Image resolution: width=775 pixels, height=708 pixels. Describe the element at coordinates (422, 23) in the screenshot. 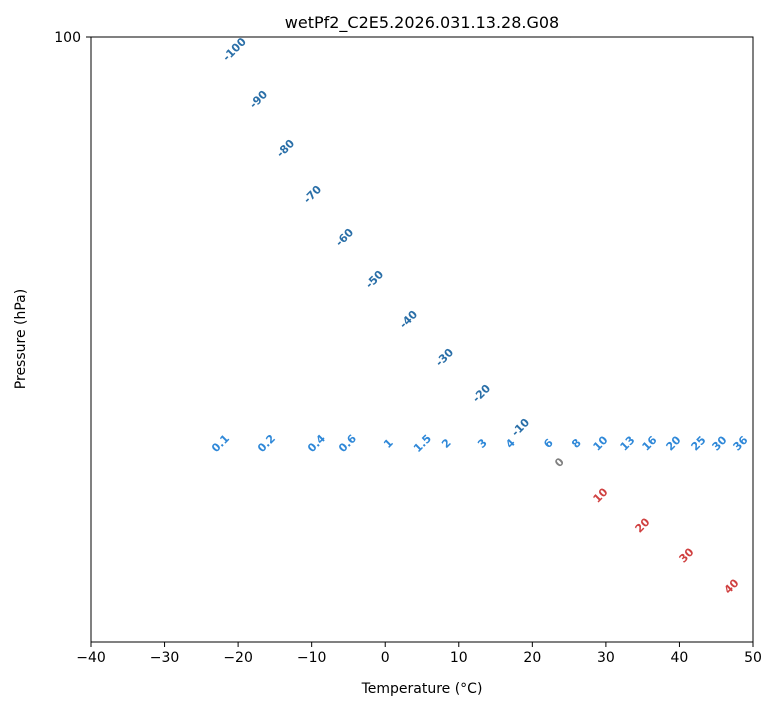

I see `chart-title: wetPf2_C2E5.2026.031.13.28.G08` at that location.